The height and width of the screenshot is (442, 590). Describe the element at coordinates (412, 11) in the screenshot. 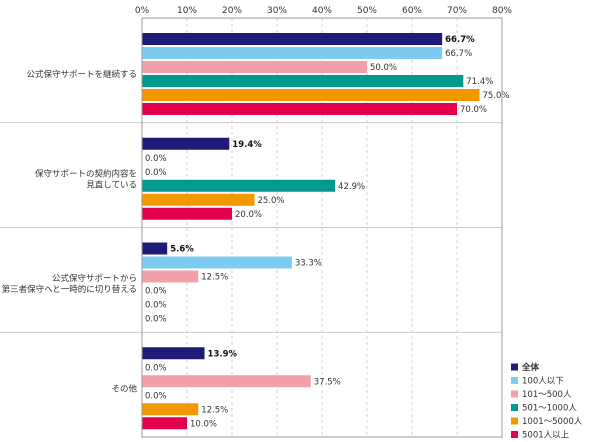

I see `x-tick-label: 60%` at that location.